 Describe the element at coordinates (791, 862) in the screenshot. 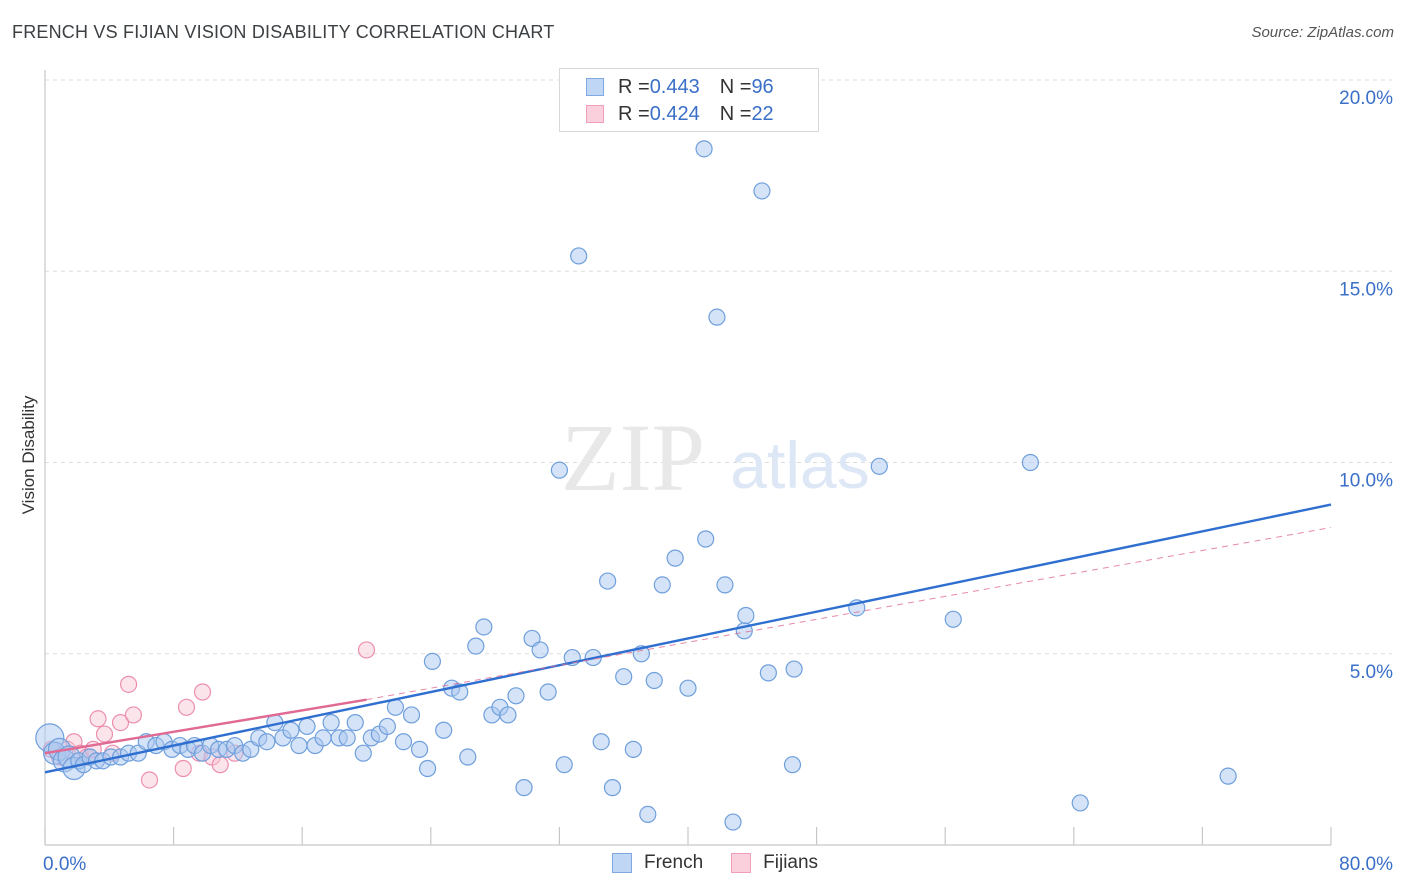

I see `legend-label-fijians: Fijians` at that location.